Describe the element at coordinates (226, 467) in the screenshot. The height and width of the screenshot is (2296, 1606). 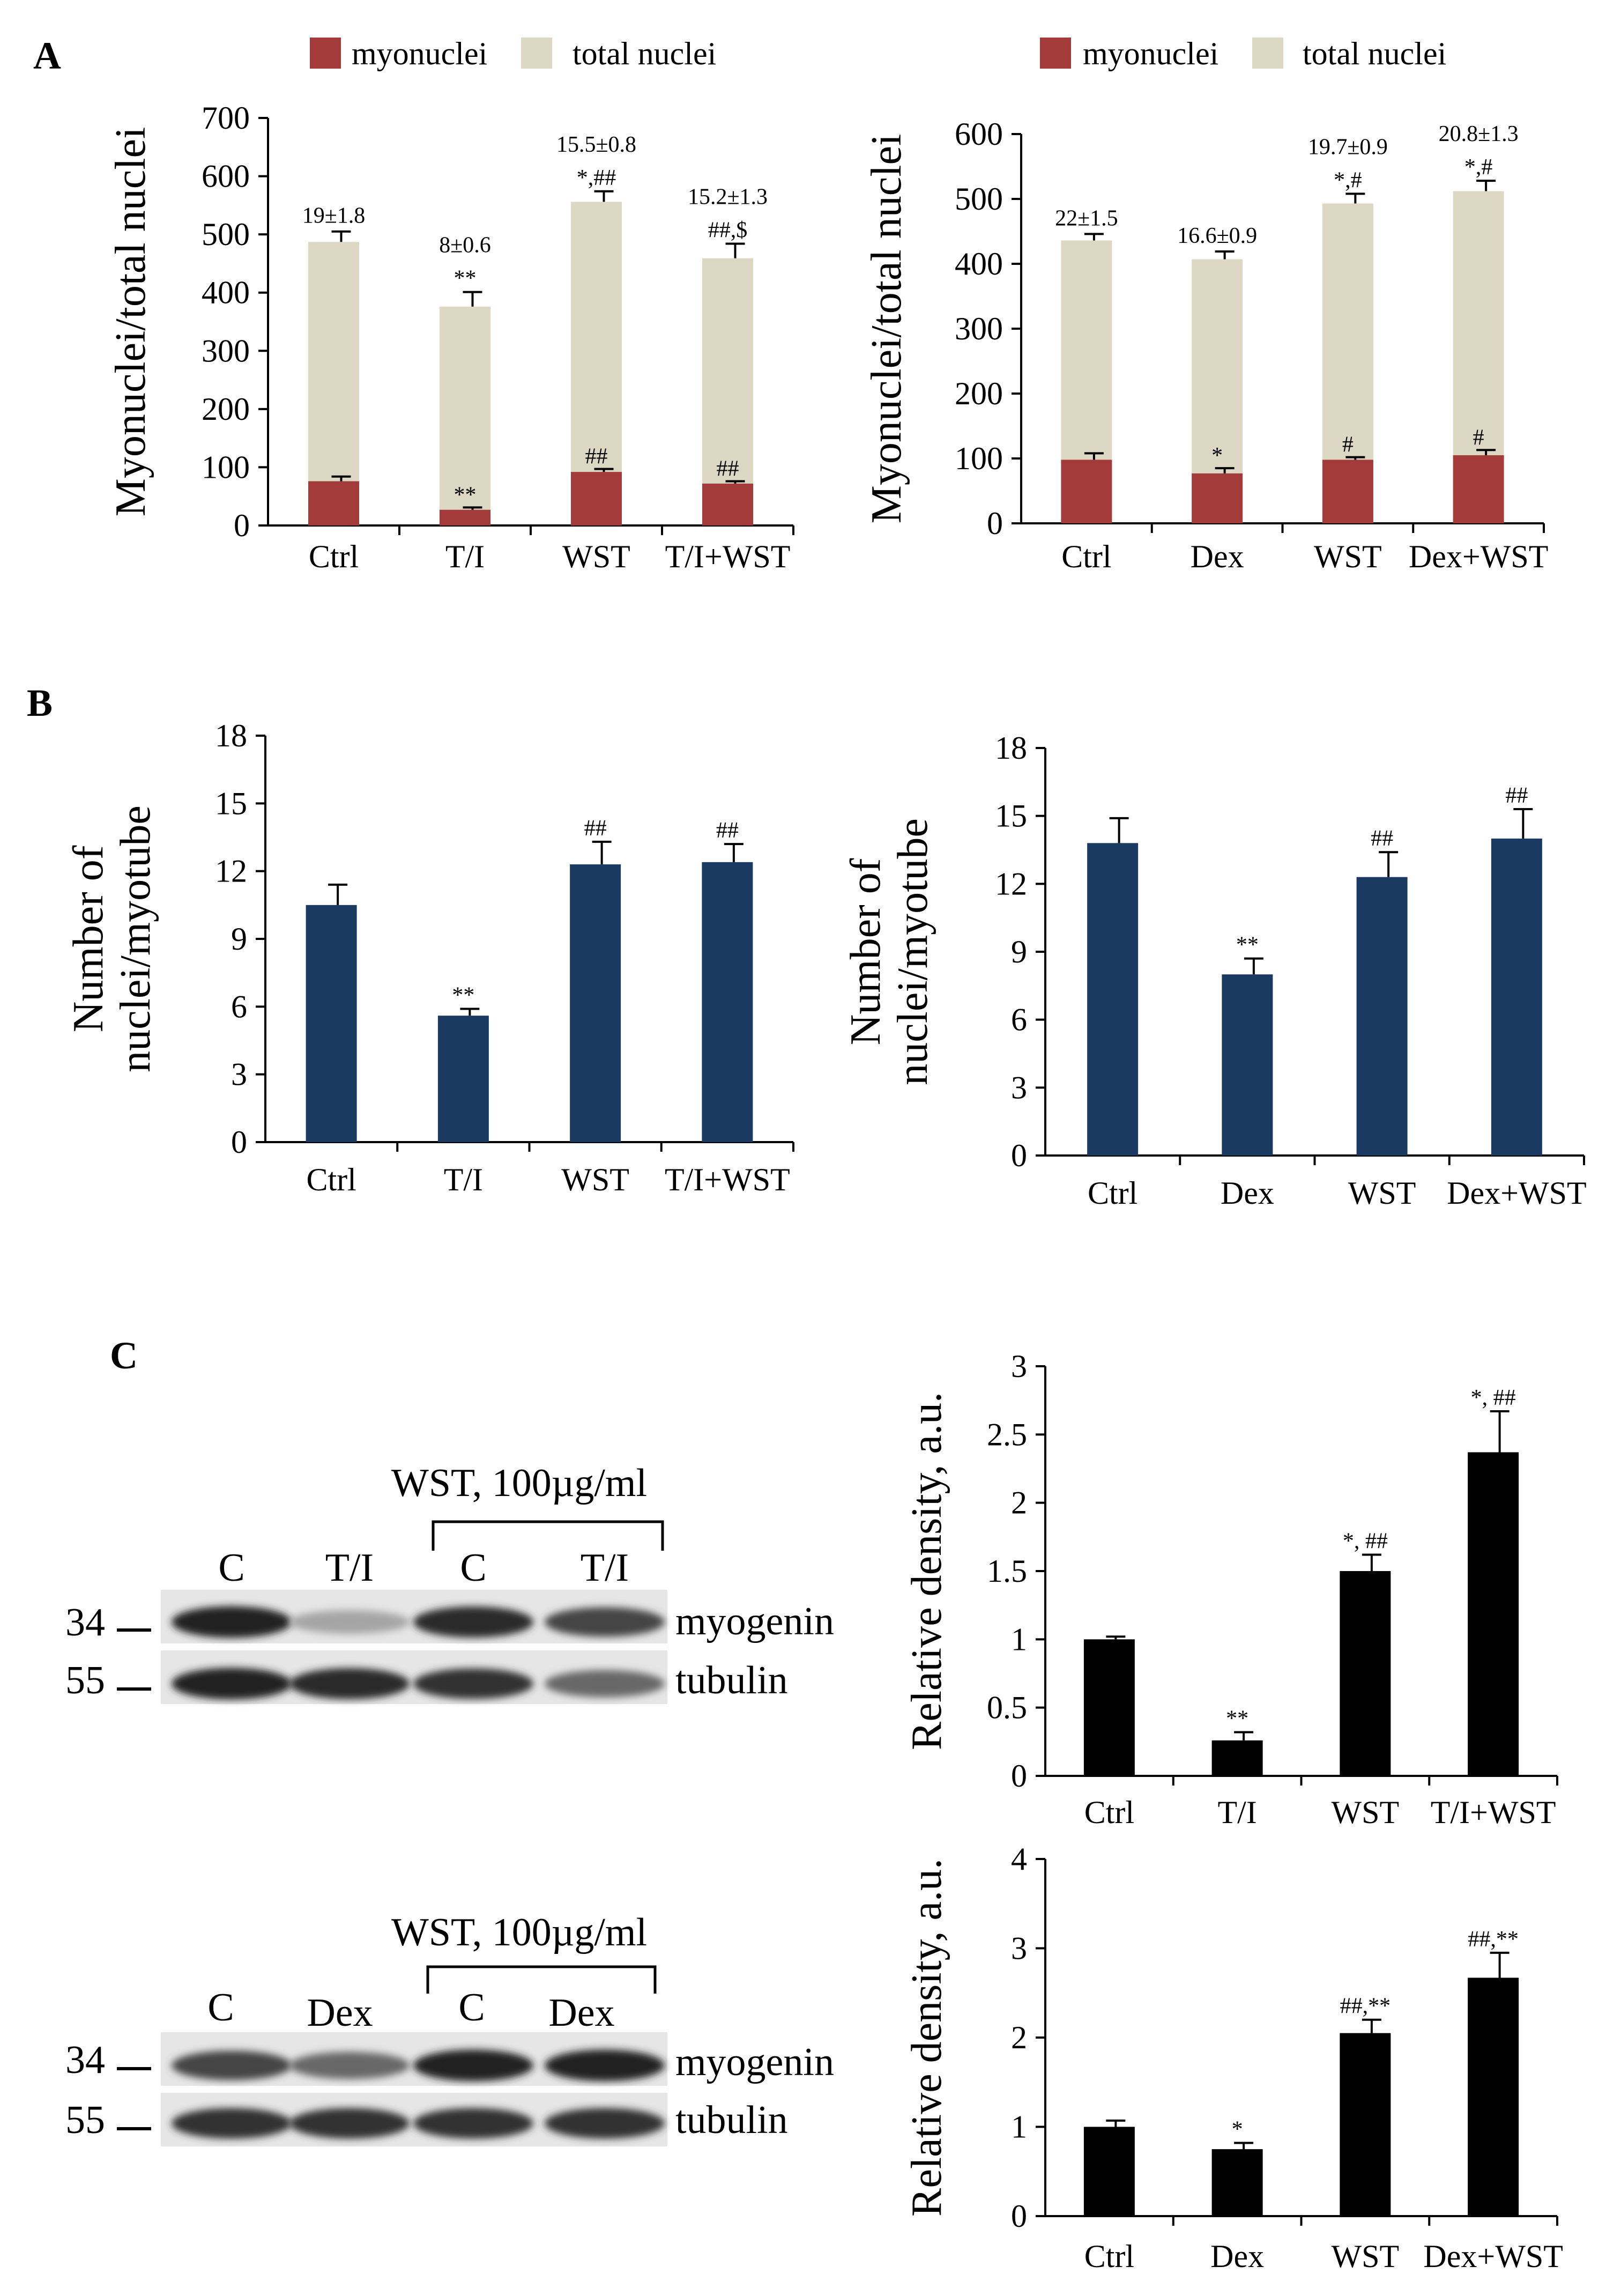
I see `y-tick-label: 100` at that location.